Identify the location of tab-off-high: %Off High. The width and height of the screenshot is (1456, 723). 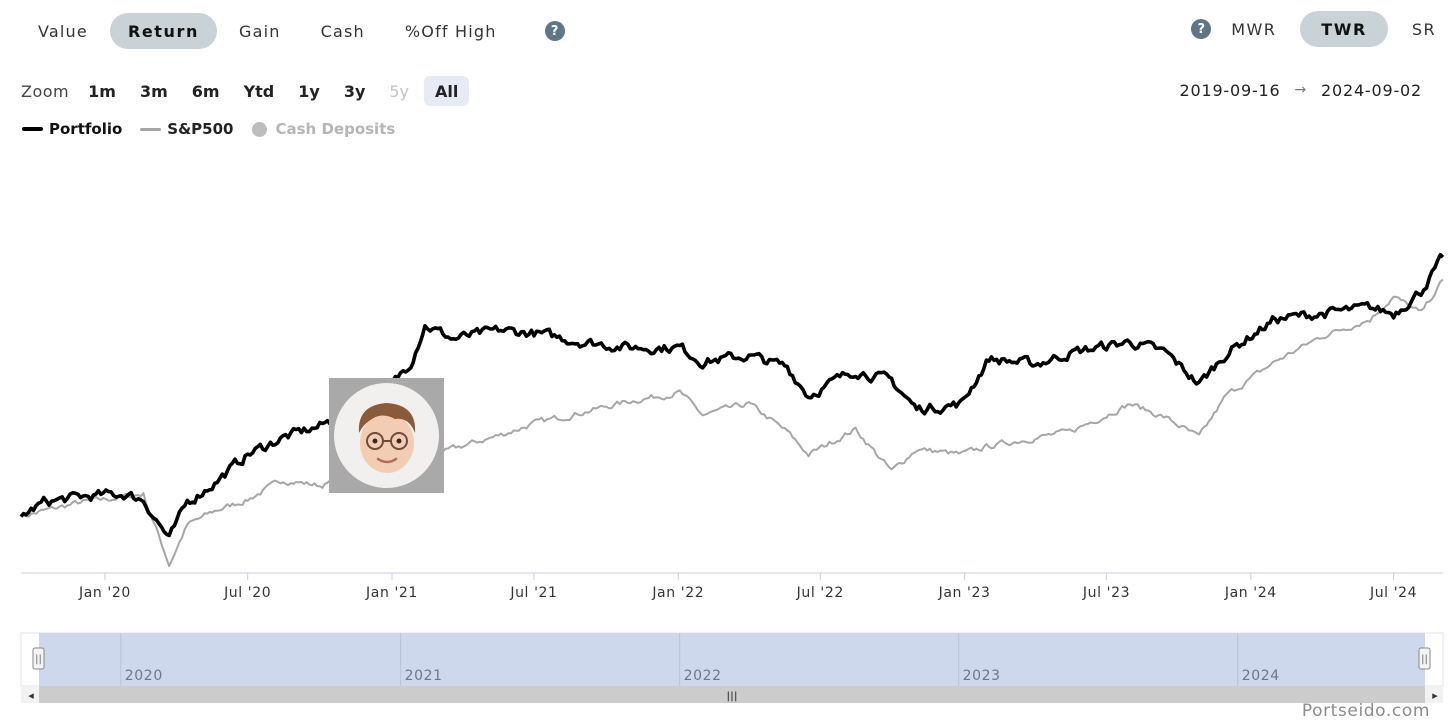
(450, 31).